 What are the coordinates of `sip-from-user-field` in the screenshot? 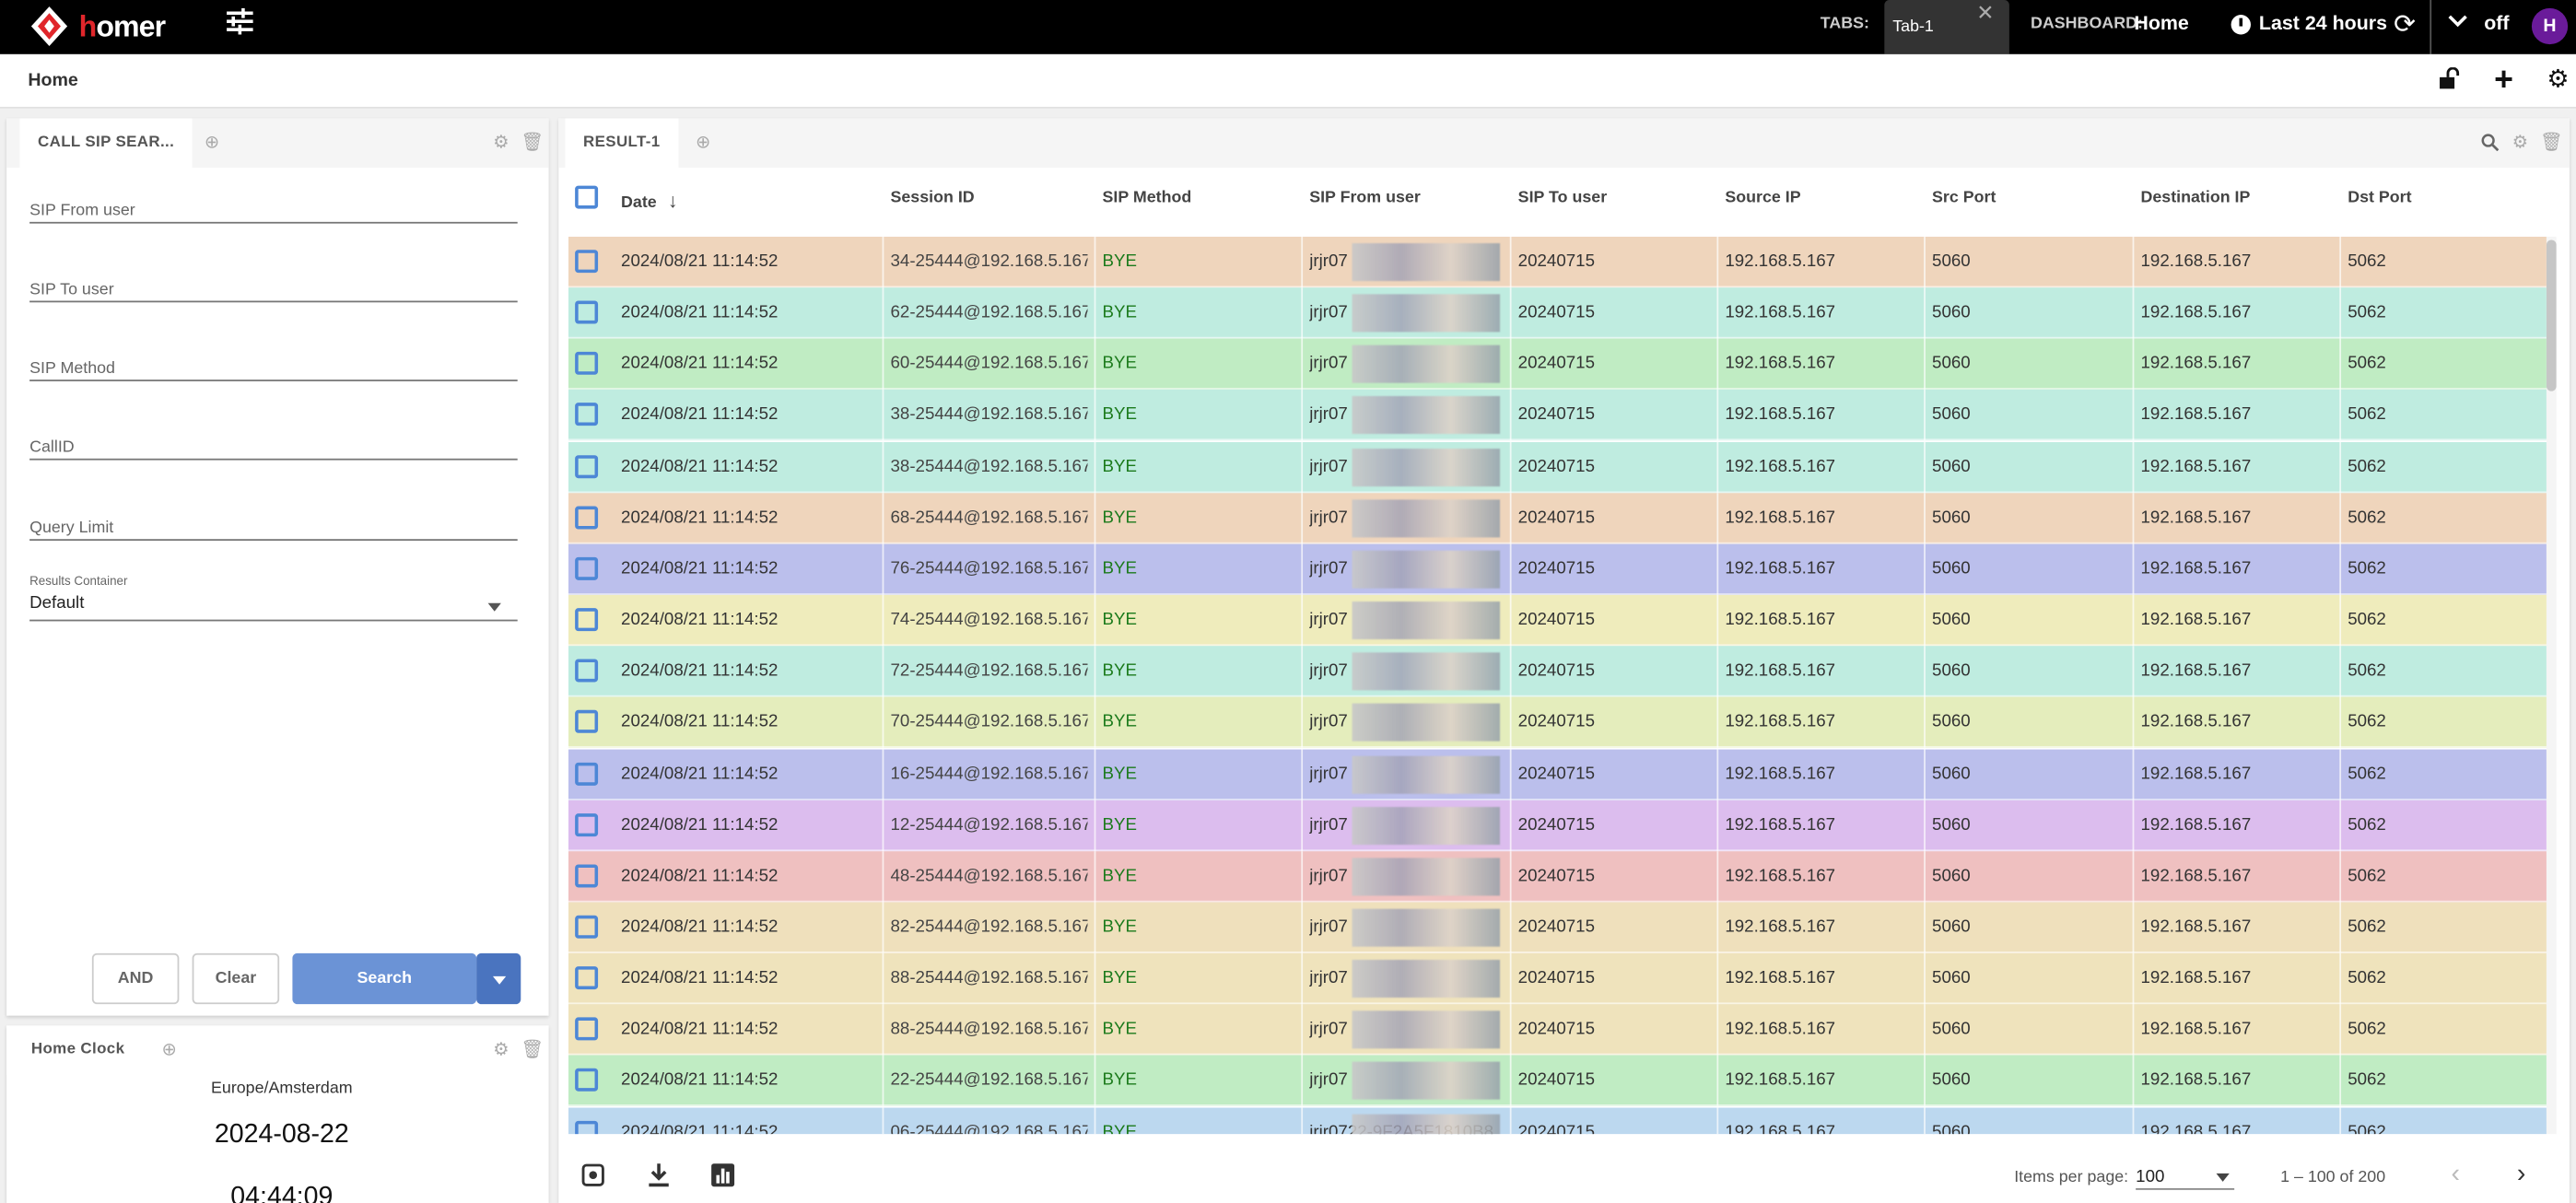 It's located at (273, 209).